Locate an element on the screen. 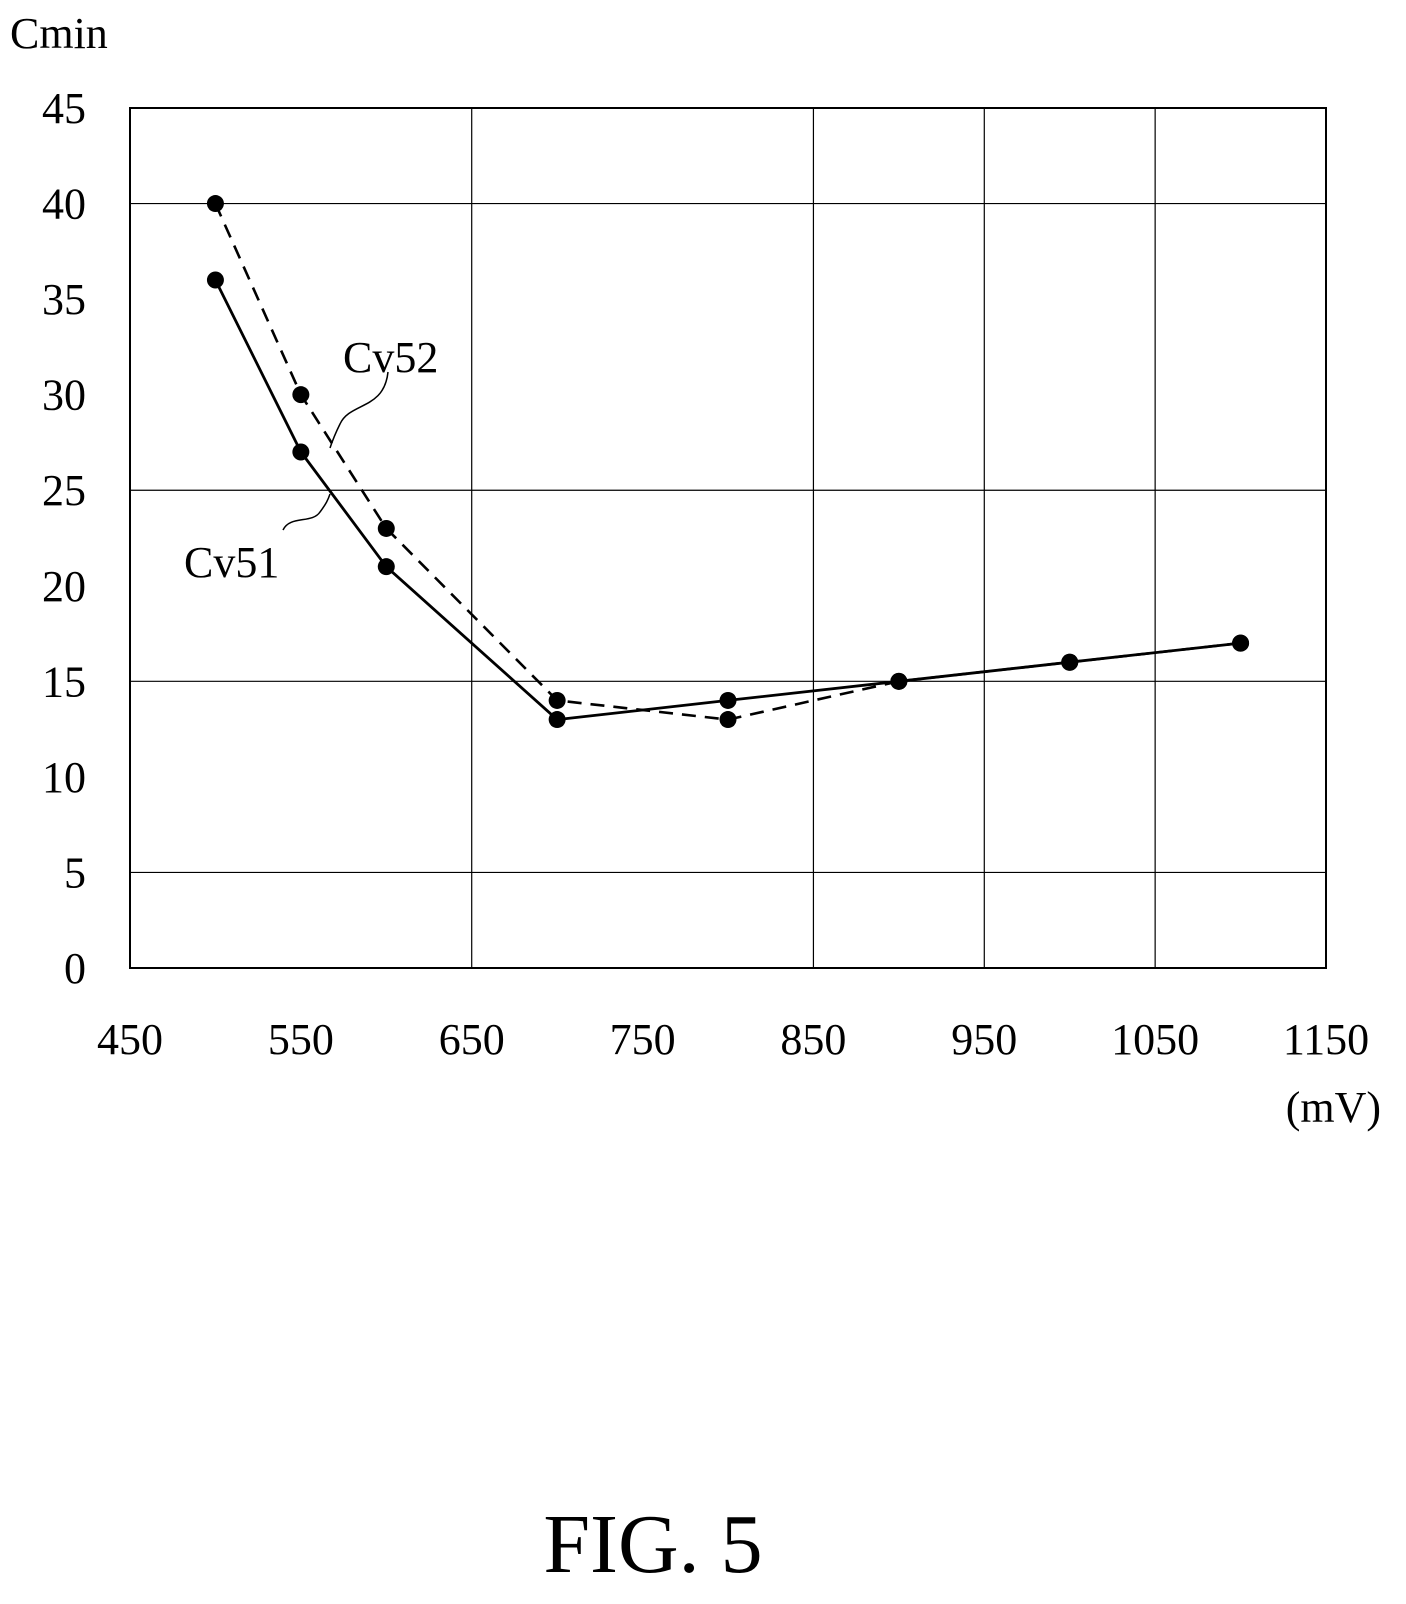  y-axis-ticks: 0 5 10 15 20 25 30 35 40 45 is located at coordinates (64, 538).